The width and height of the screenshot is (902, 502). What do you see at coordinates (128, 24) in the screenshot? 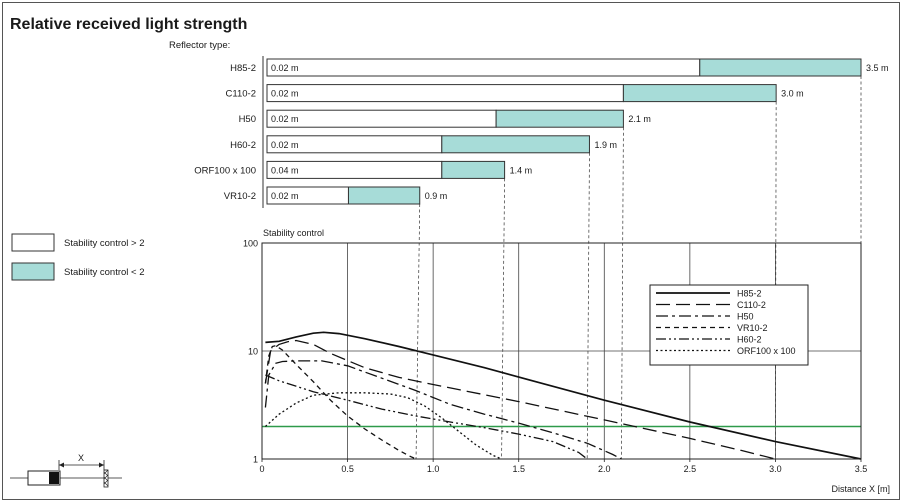
I see `page-title: Relative received light strength` at bounding box center [128, 24].